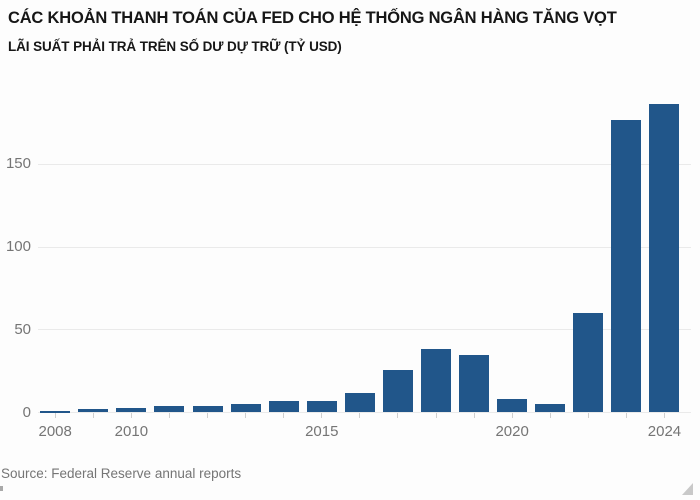  What do you see at coordinates (18, 247) in the screenshot?
I see `y-axis-label-100: 100` at bounding box center [18, 247].